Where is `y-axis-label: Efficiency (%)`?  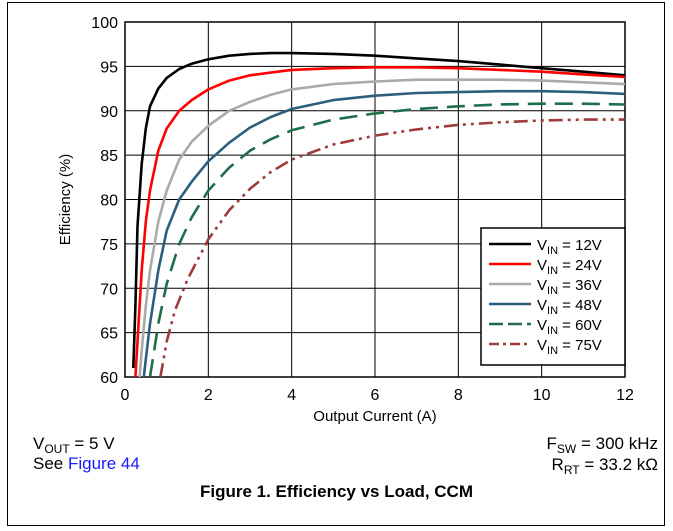
y-axis-label: Efficiency (%) is located at coordinates (65, 199).